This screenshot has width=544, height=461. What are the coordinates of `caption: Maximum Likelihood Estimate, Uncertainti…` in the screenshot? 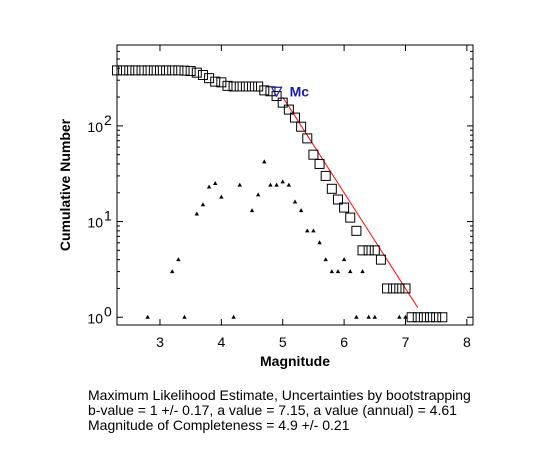 It's located at (279, 410).